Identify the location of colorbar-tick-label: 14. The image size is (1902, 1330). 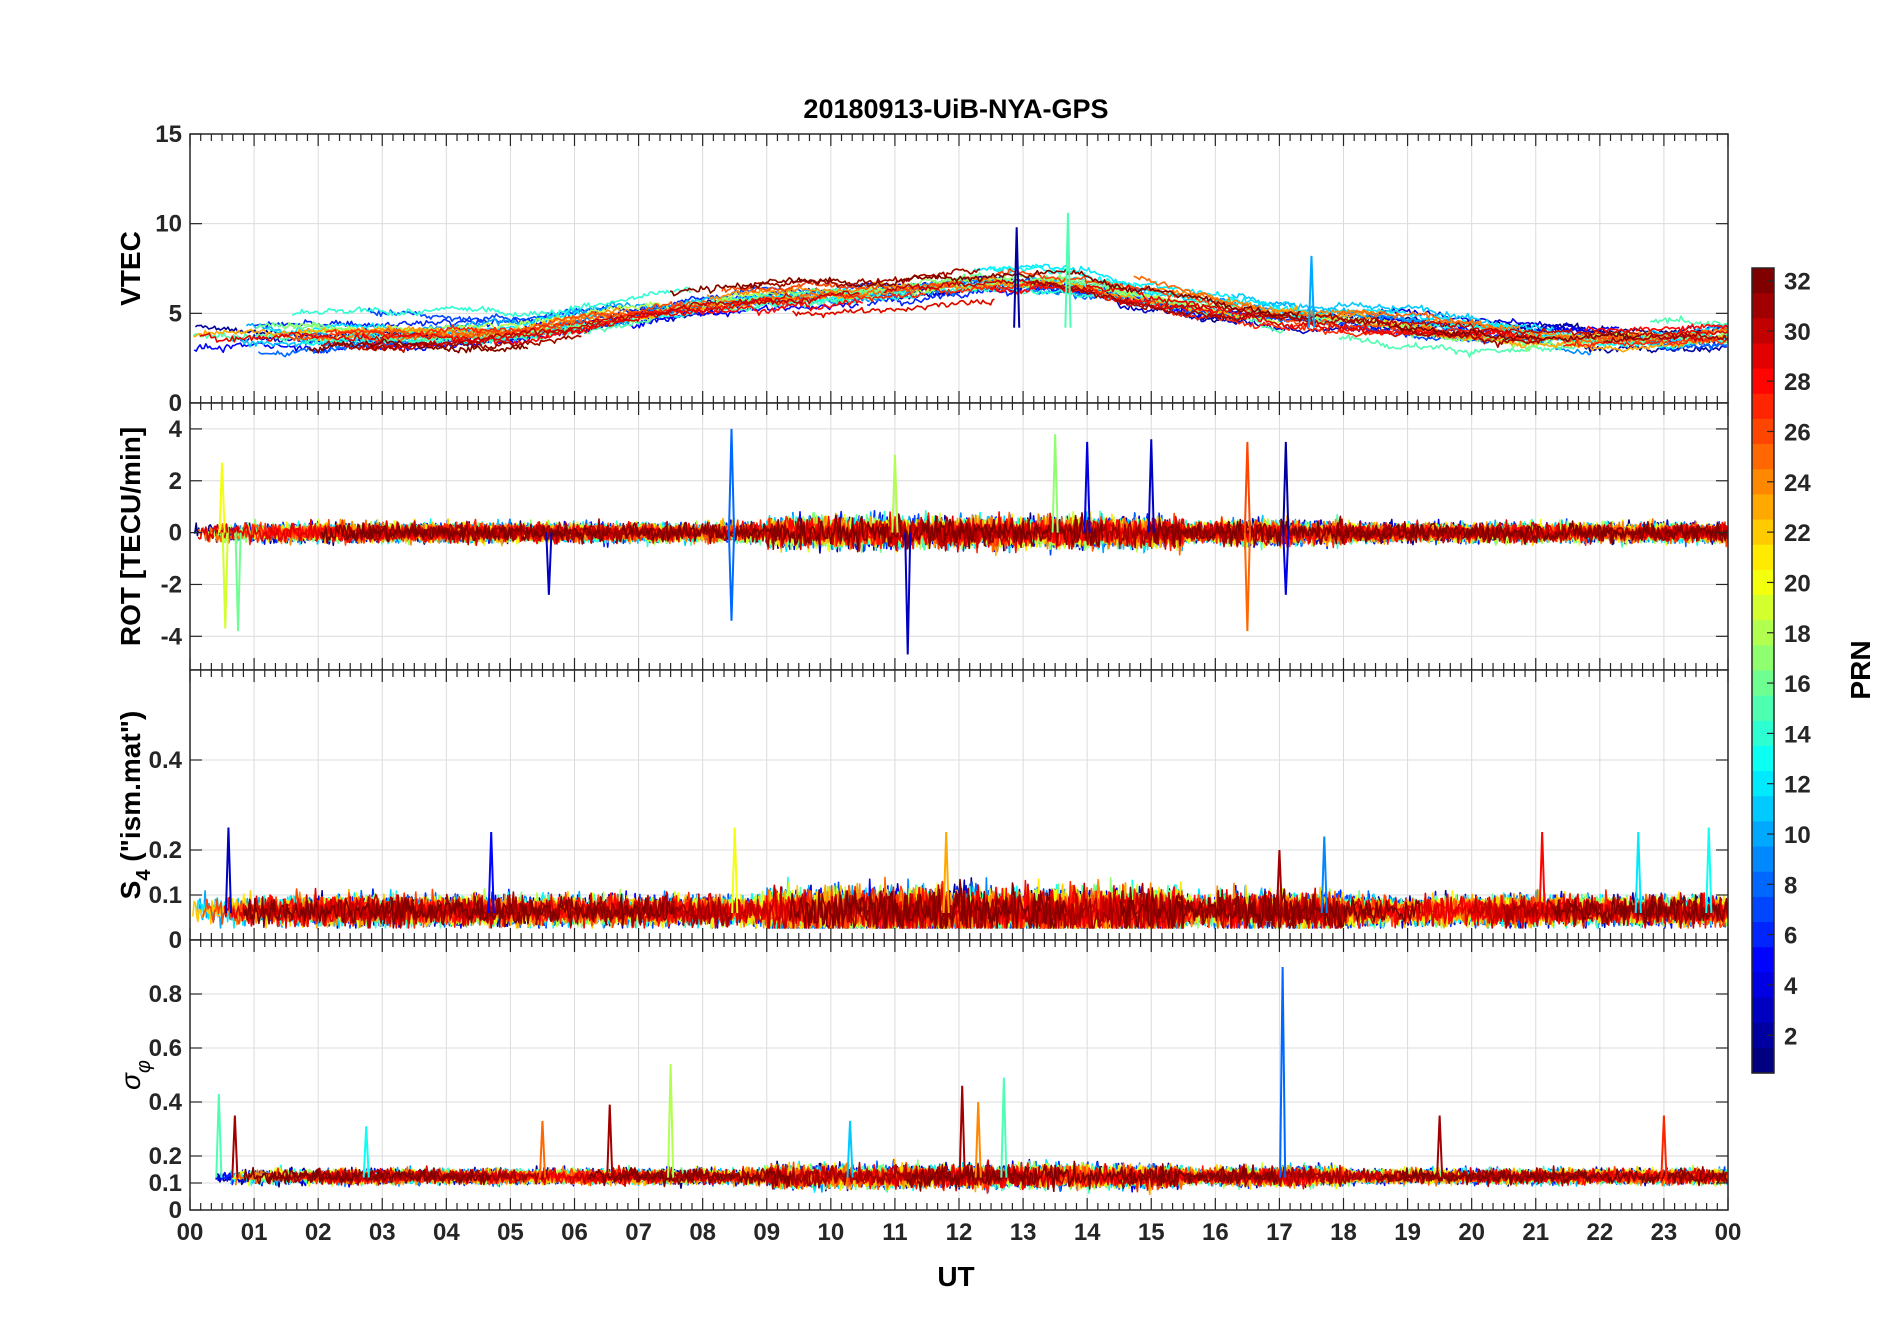
(1797, 734).